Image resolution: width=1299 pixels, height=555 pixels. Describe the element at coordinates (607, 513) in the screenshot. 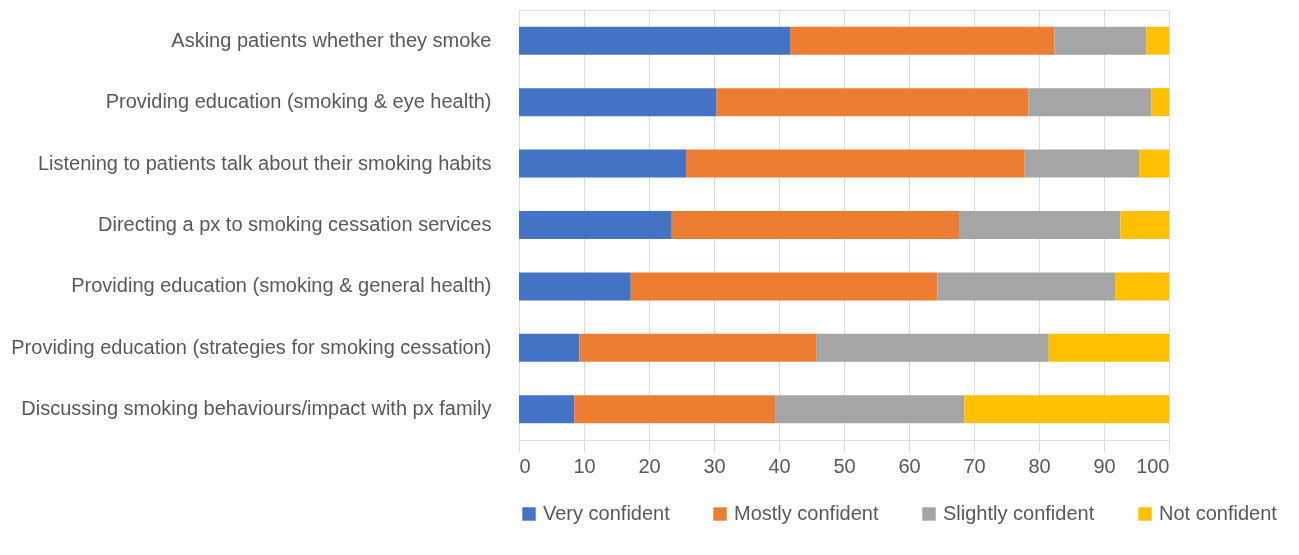

I see `legend-label: Very confident` at that location.